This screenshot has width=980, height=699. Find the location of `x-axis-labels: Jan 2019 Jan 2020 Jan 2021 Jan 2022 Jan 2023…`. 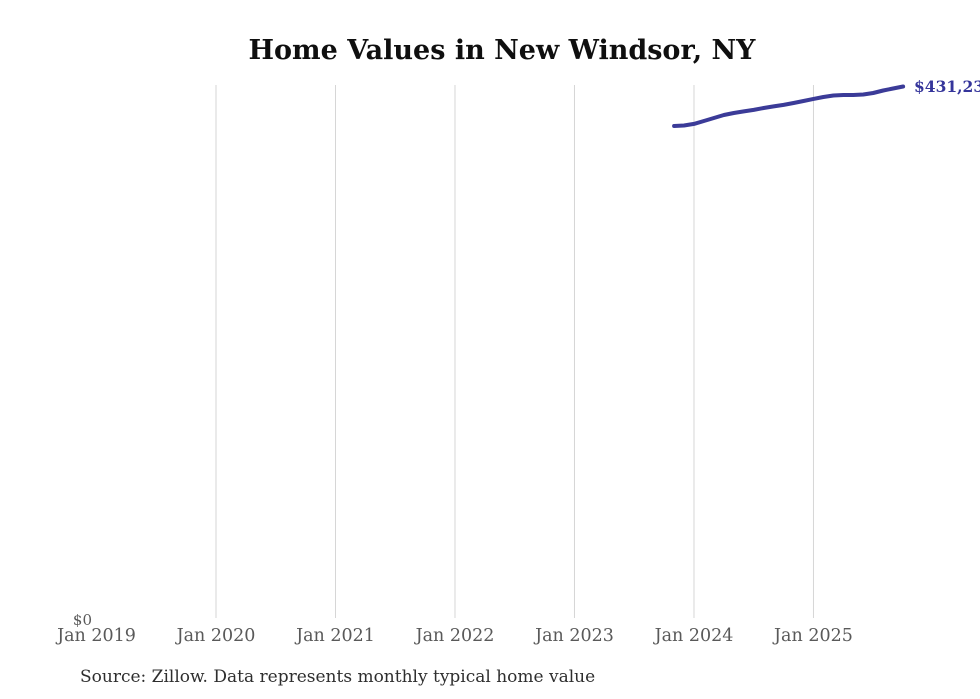

x-axis-labels: Jan 2019 Jan 2020 Jan 2021 Jan 2022 Jan 2023… is located at coordinates (454, 636).